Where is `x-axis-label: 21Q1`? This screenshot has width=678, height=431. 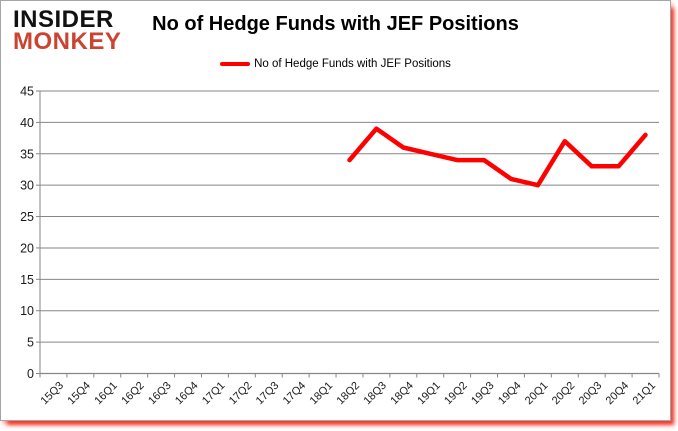 x-axis-label: 21Q1 is located at coordinates (645, 394).